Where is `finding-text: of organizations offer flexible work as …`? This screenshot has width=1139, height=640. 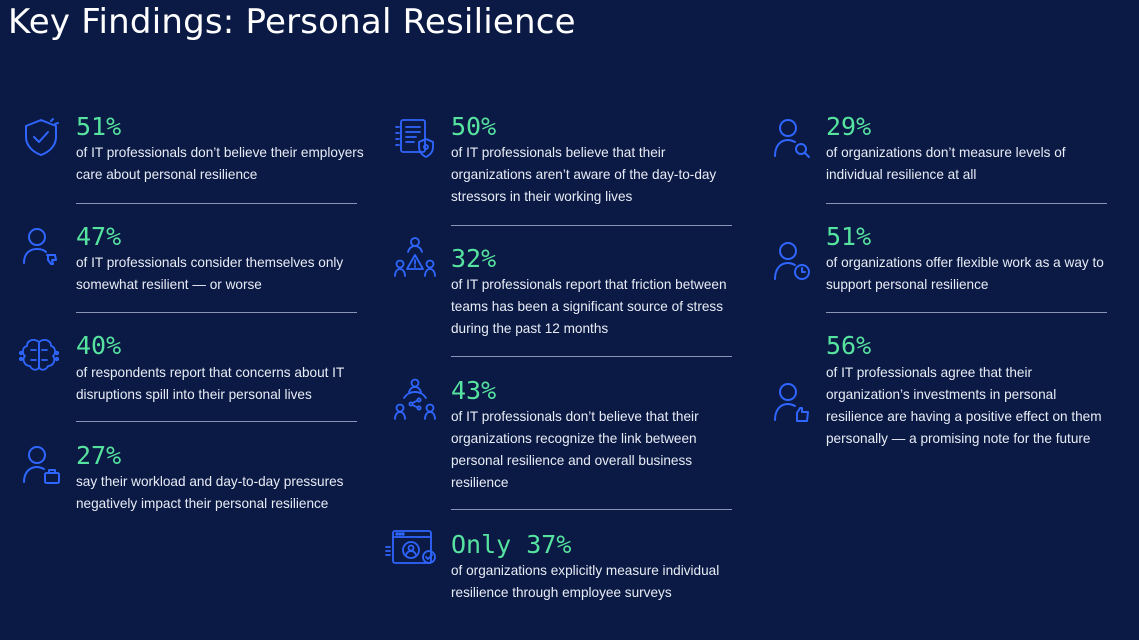 finding-text: of organizations offer flexible work as … is located at coordinates (965, 273).